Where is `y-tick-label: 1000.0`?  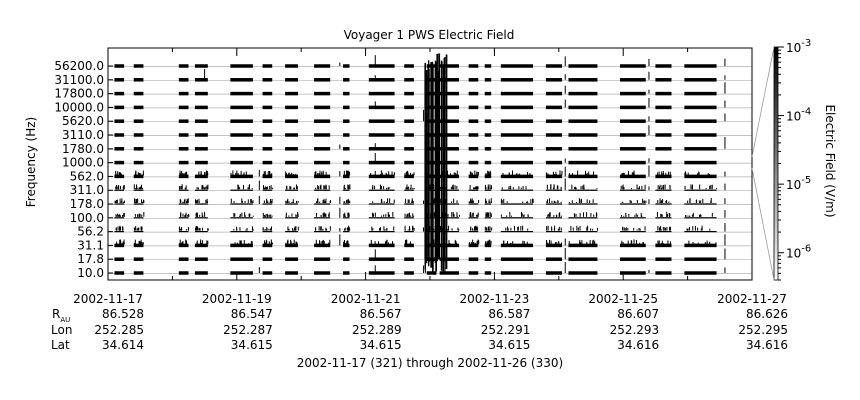 y-tick-label: 1000.0 is located at coordinates (83, 163).